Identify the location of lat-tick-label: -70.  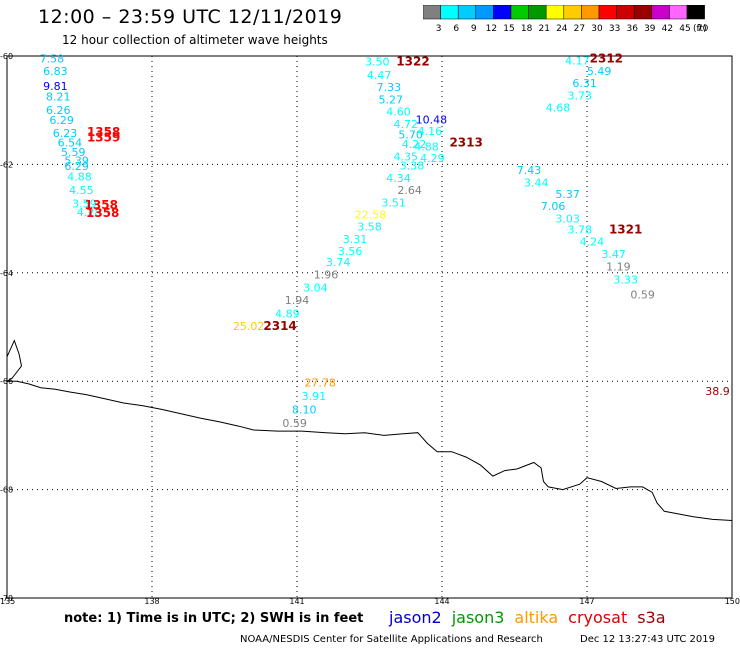
(6, 598).